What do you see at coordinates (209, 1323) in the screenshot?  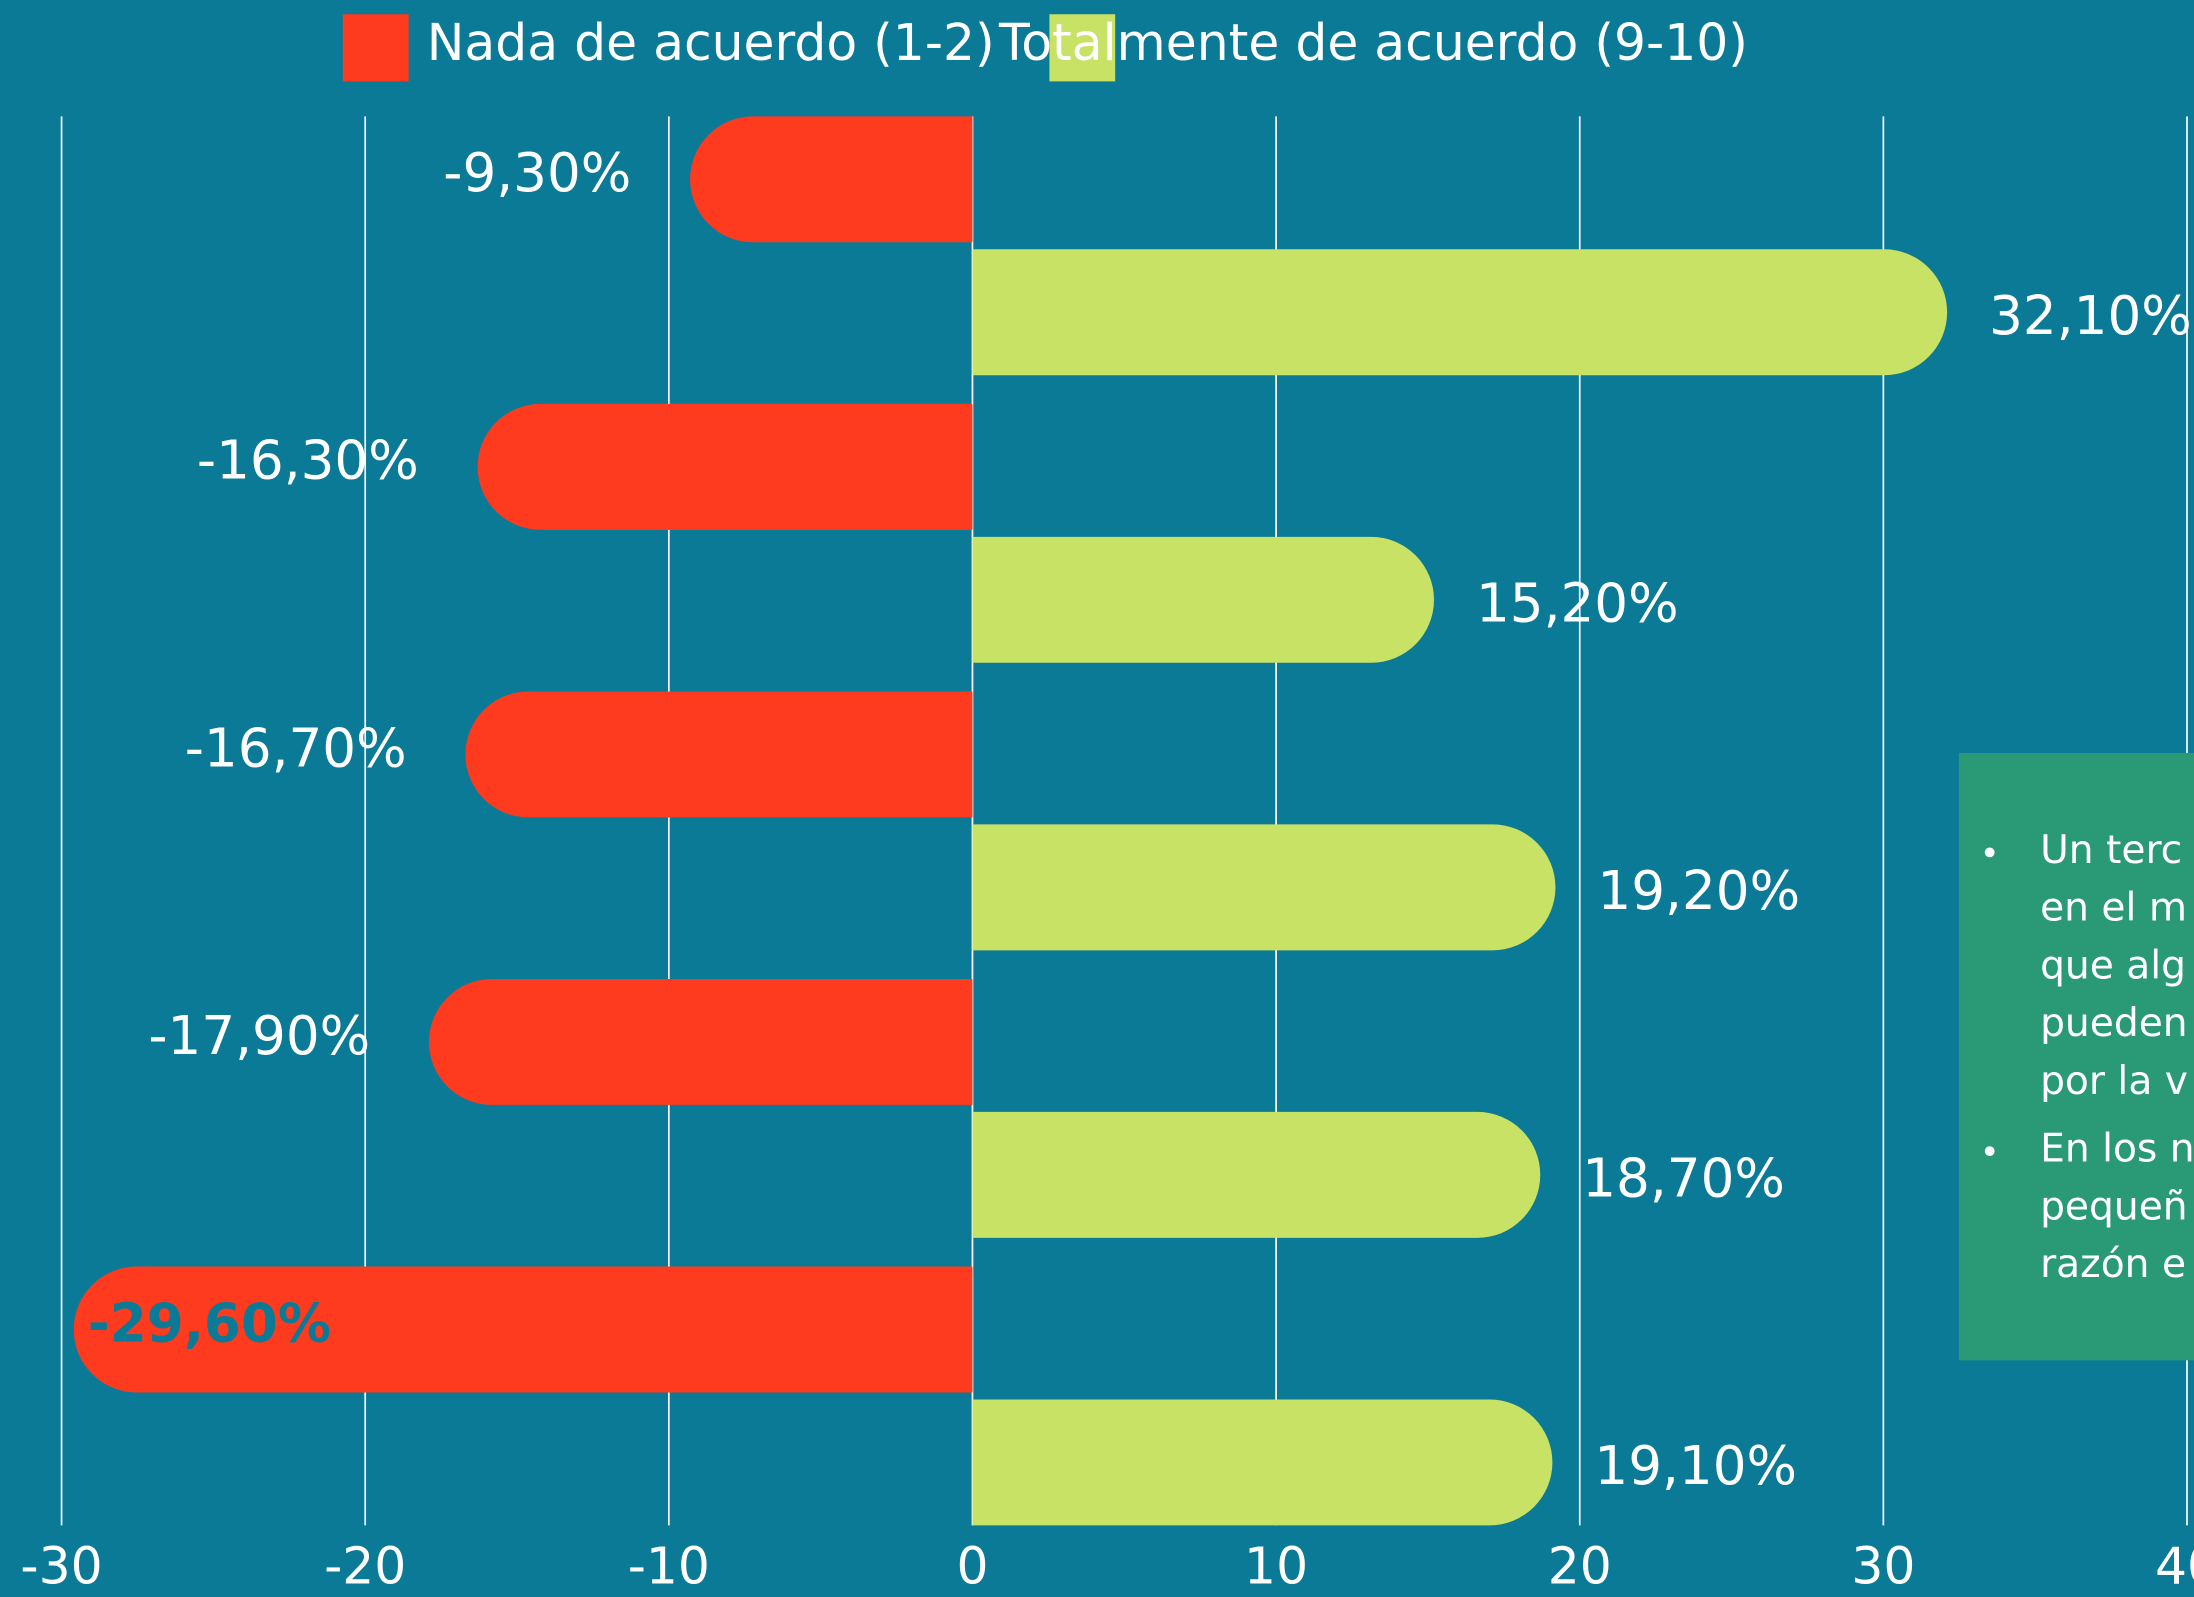 I see `data-label: -29,60%` at bounding box center [209, 1323].